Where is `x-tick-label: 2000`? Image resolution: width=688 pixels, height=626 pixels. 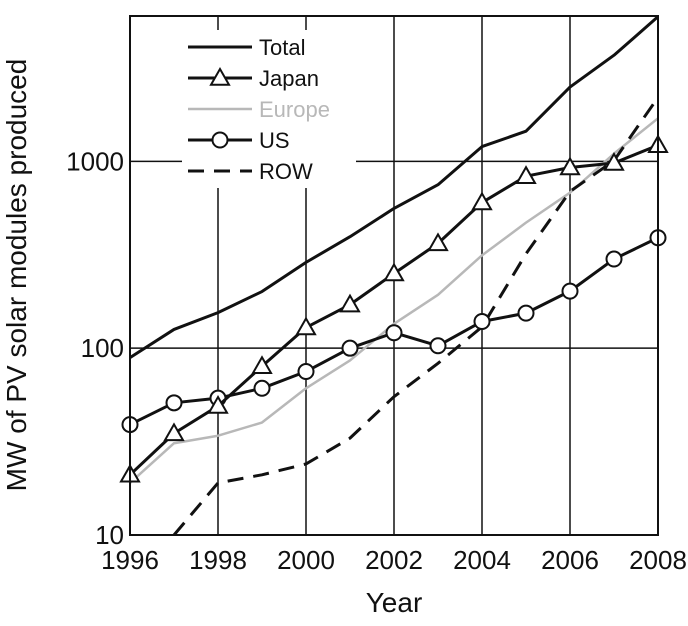
x-tick-label: 2000 is located at coordinates (306, 560).